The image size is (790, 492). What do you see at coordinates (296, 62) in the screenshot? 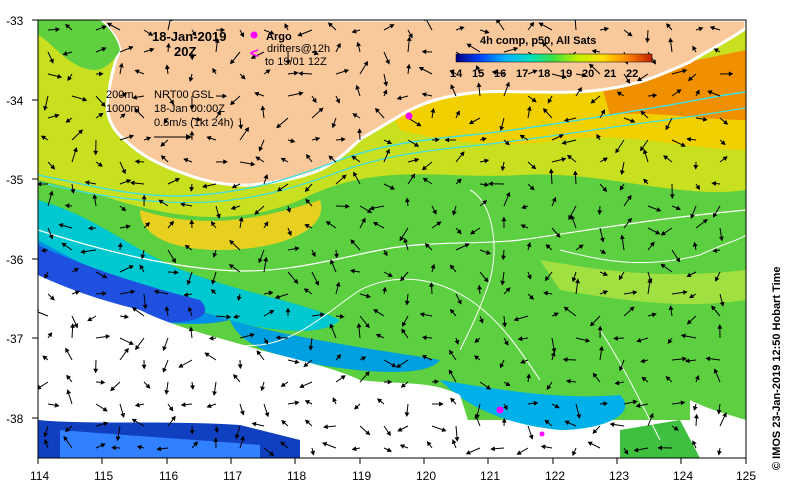
I see `drifters-line2: to 19/01 12Z` at bounding box center [296, 62].